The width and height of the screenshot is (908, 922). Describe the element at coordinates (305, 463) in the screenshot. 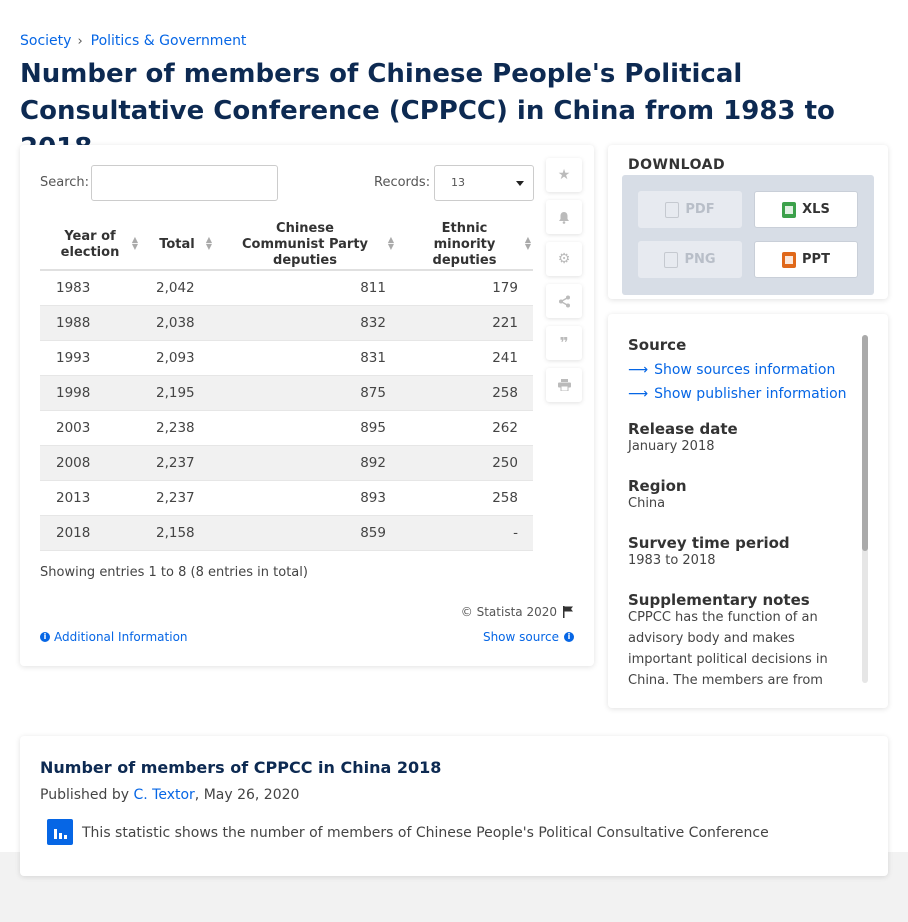

I see `cell-ccp: 892` at that location.